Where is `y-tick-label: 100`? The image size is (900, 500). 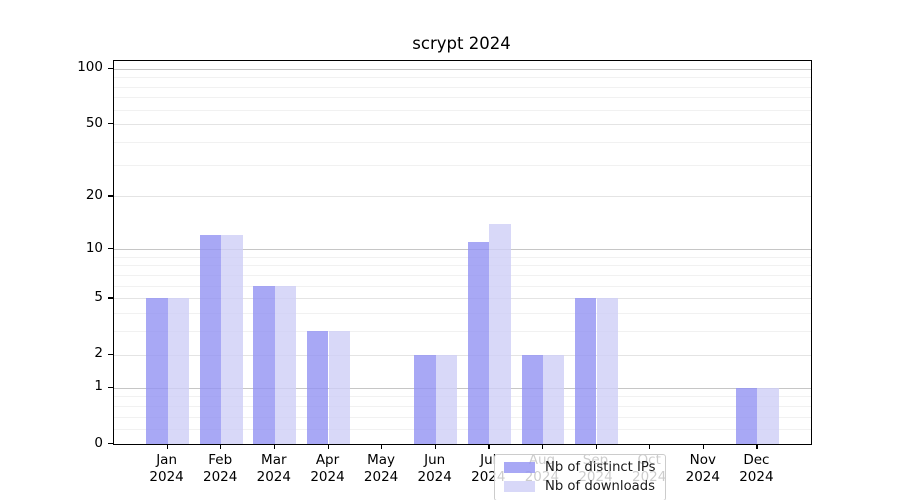 y-tick-label: 100 is located at coordinates (90, 67).